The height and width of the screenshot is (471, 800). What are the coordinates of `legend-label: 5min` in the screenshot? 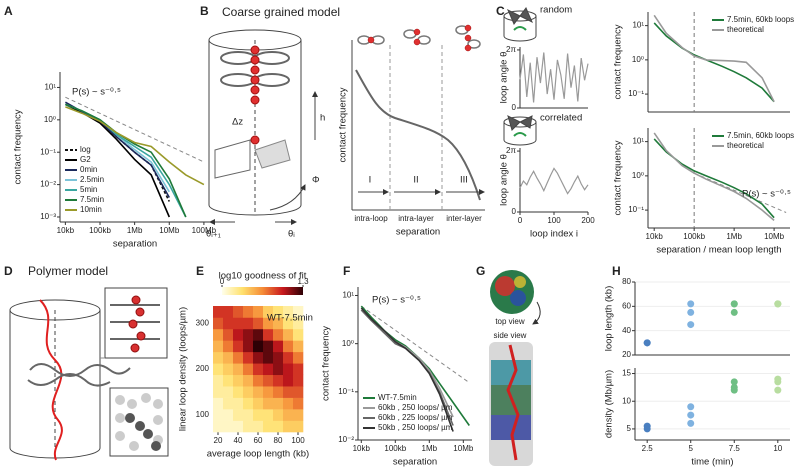 It's located at (88, 189).